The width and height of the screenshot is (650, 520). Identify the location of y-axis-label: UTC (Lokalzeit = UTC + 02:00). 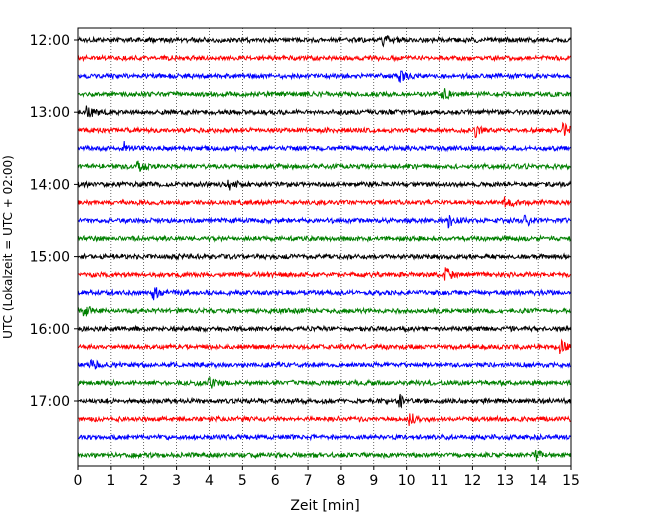
(8, 247).